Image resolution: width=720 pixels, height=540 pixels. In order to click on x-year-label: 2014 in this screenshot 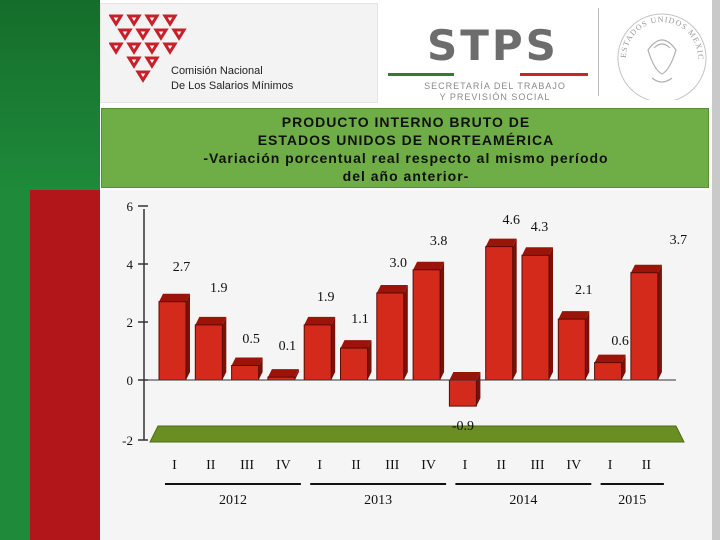, I will do `click(523, 500)`.